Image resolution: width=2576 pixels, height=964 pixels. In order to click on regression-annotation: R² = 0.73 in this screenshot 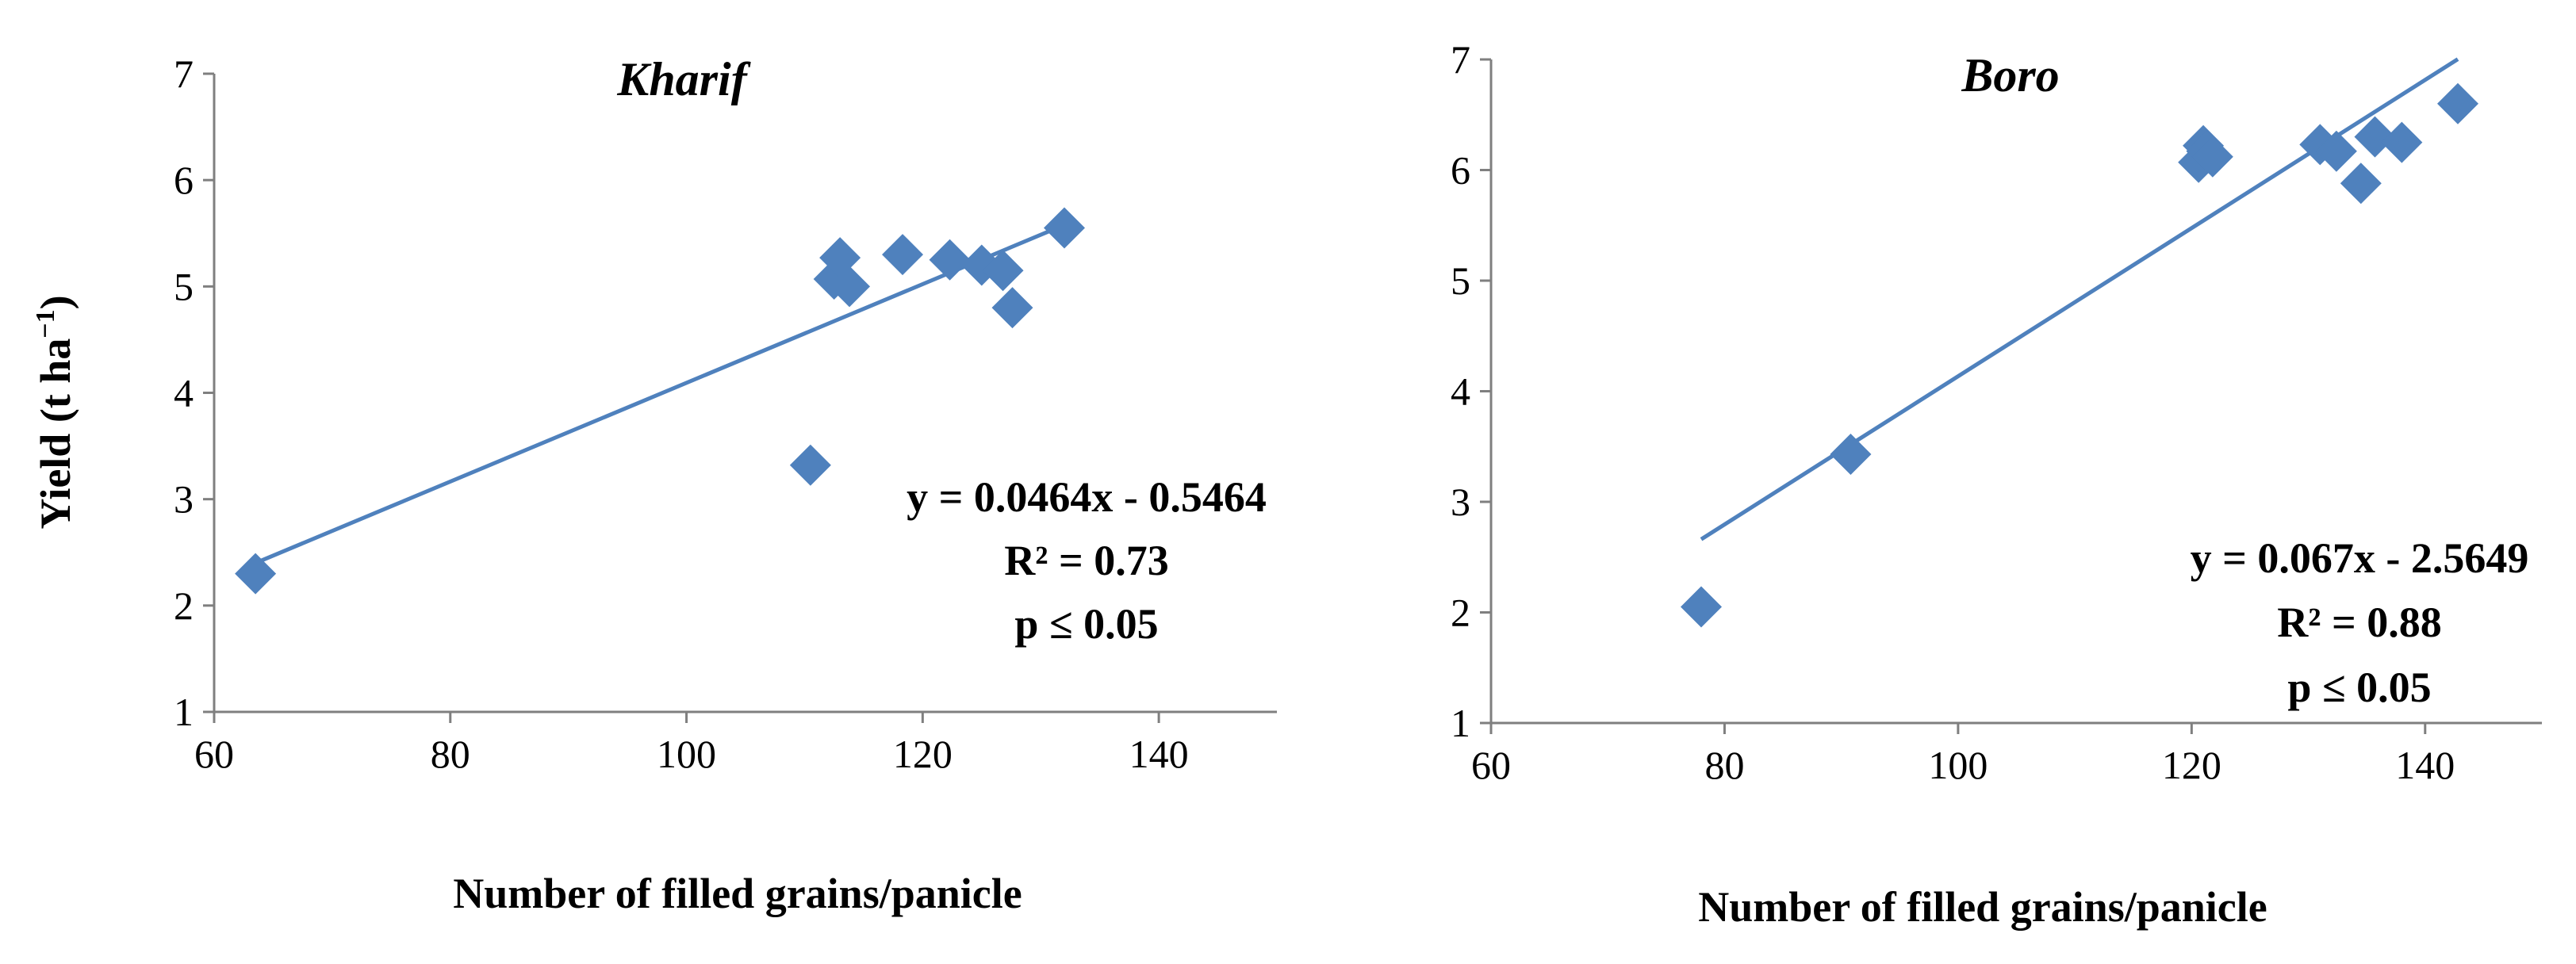, I will do `click(1086, 560)`.